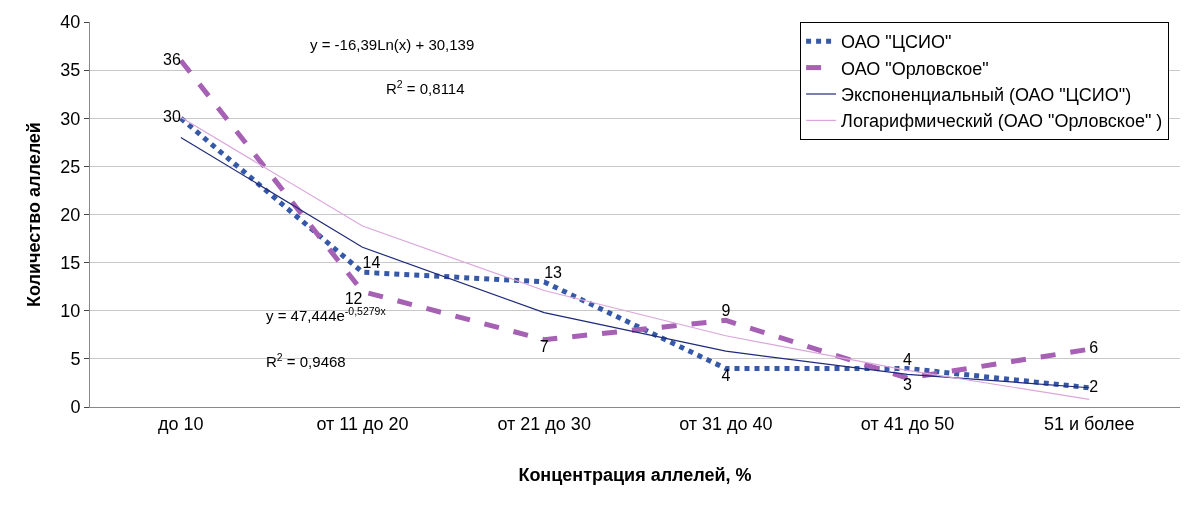 The height and width of the screenshot is (517, 1200). Describe the element at coordinates (353, 298) in the screenshot. I see `data-label: 12` at that location.